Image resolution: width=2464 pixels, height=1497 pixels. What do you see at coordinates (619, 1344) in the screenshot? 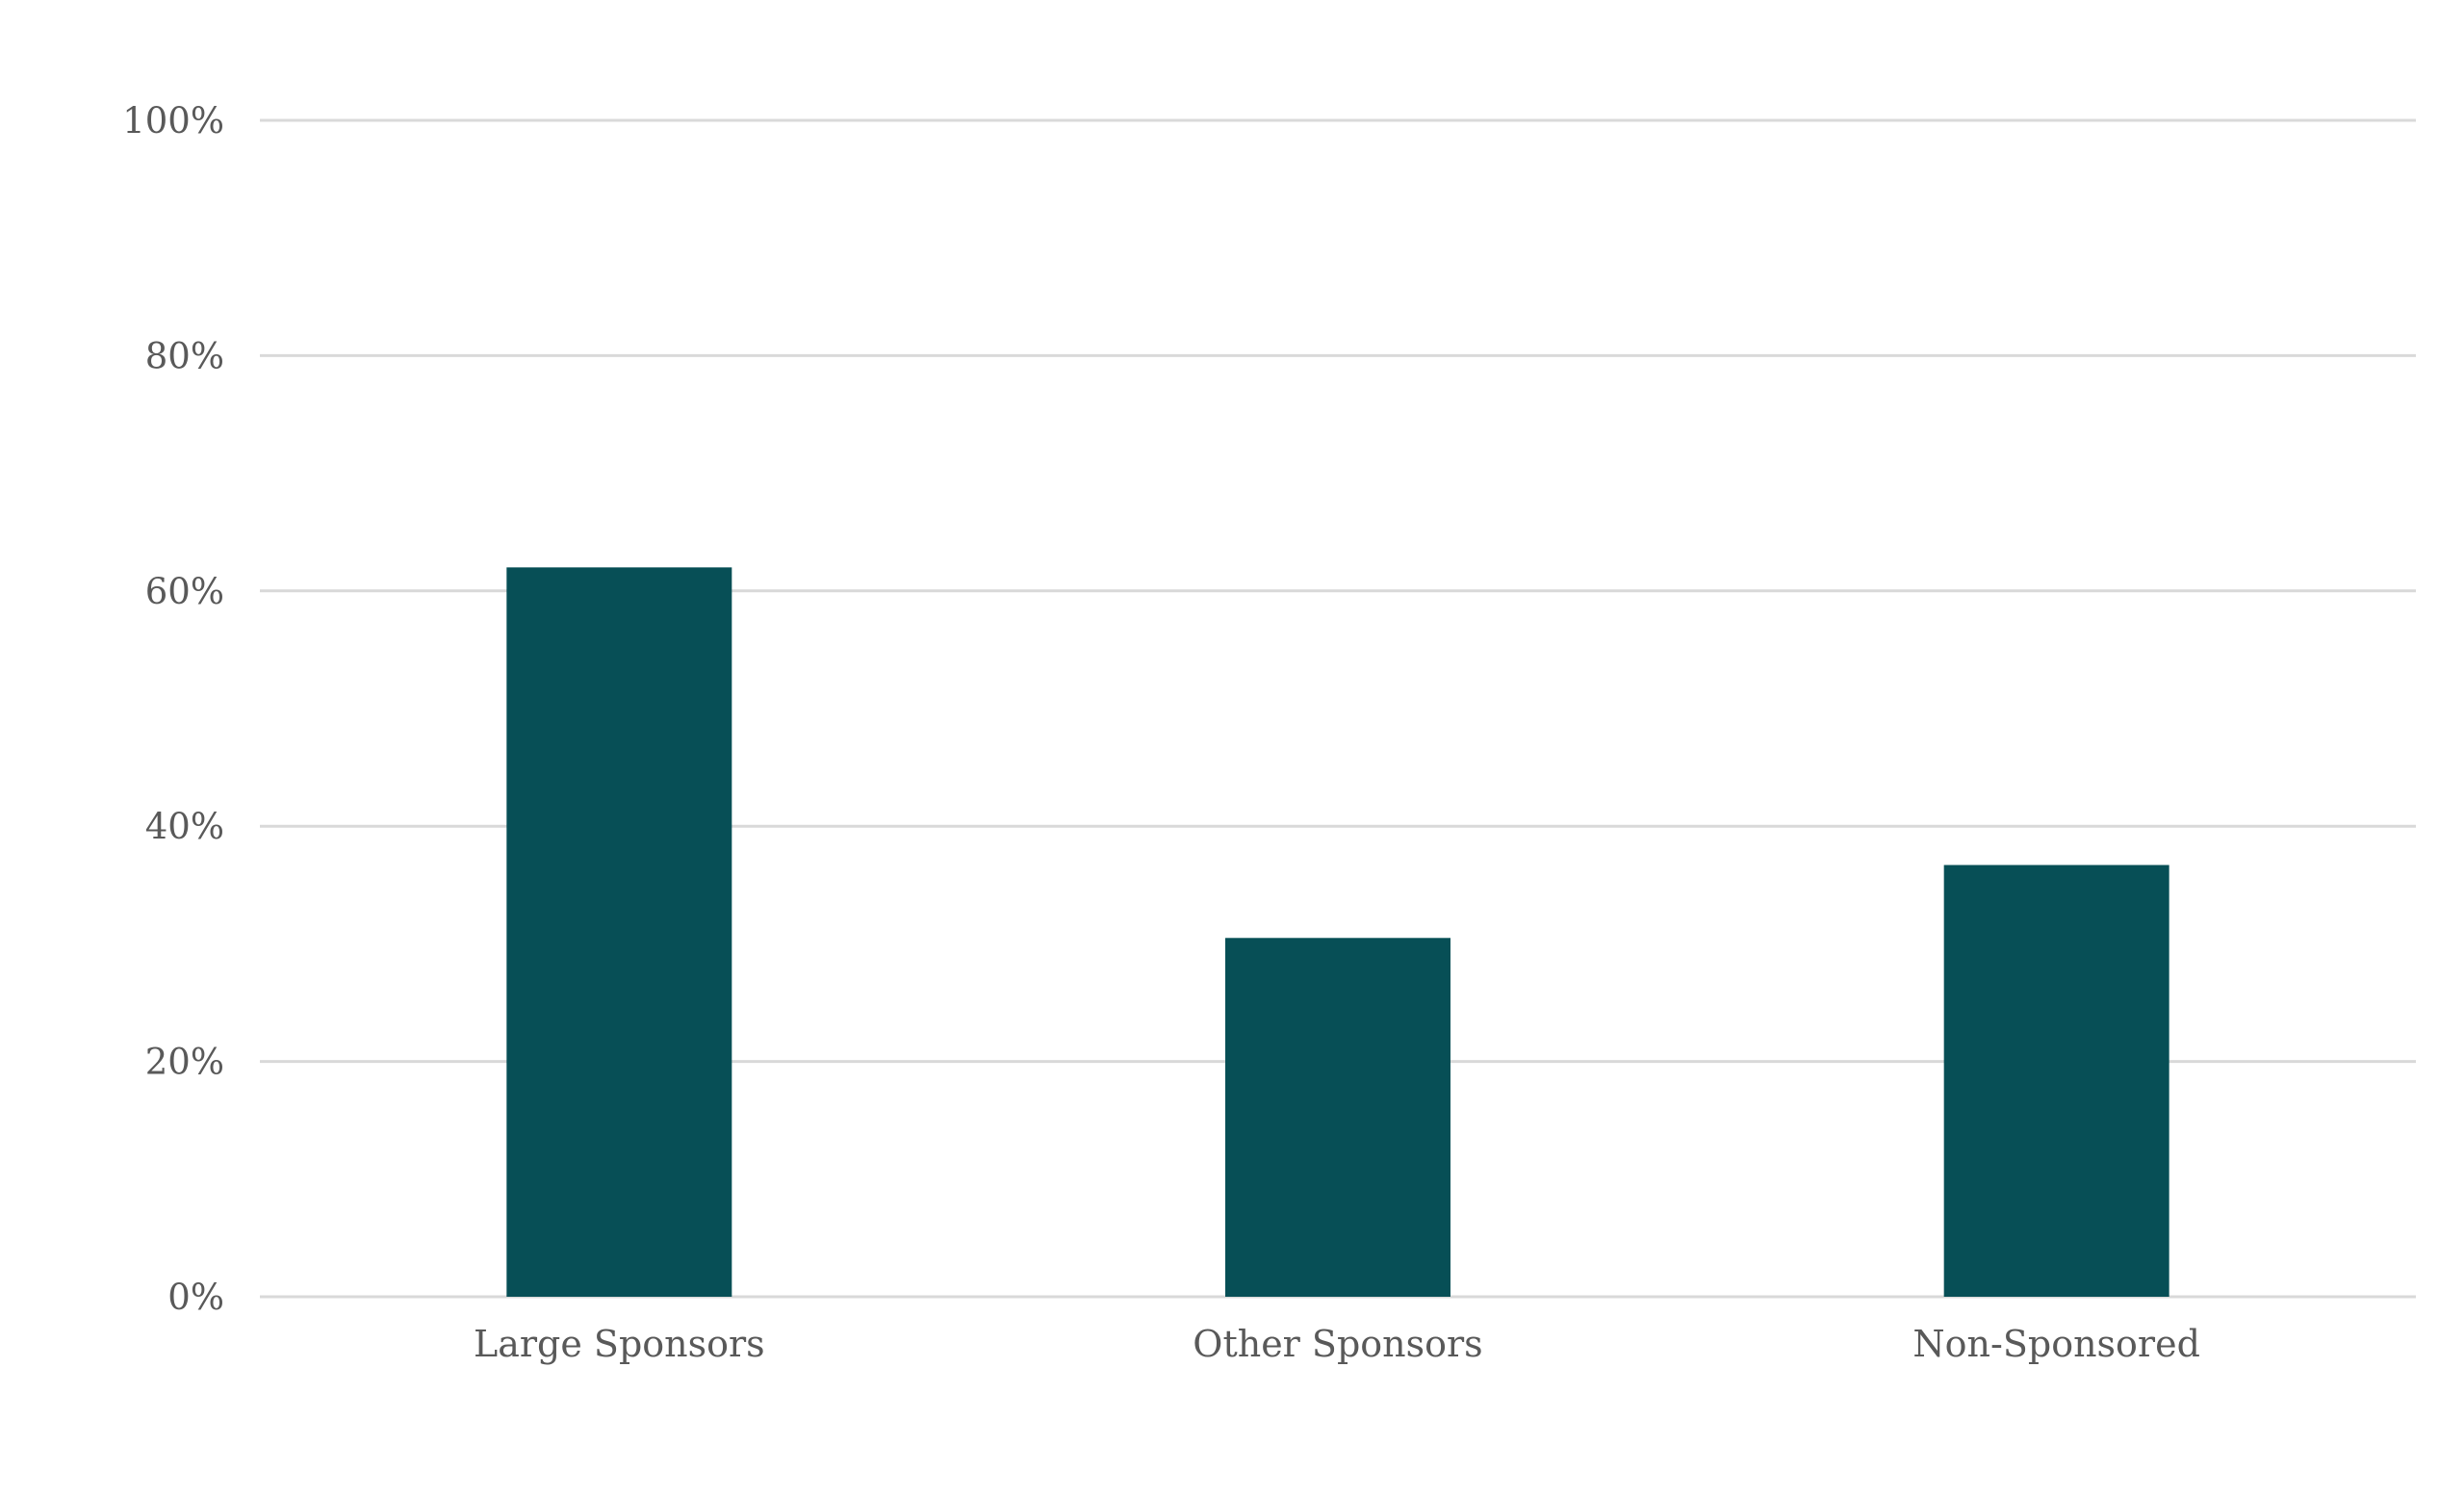
I see `x-category-label: Large Sponsors` at bounding box center [619, 1344].